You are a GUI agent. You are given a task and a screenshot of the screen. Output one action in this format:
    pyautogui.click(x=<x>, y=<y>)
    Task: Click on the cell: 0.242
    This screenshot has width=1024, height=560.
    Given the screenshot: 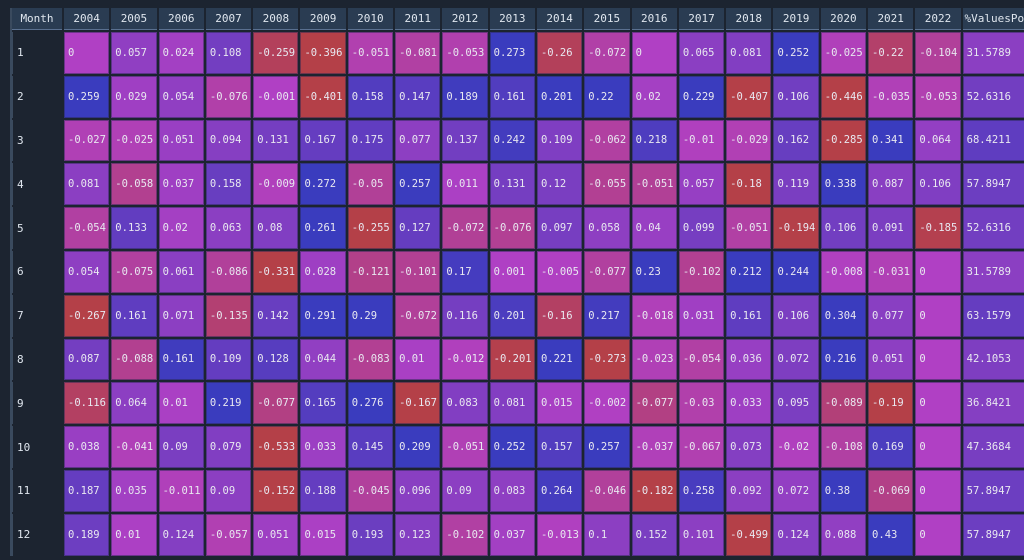 What is the action you would take?
    pyautogui.click(x=512, y=140)
    